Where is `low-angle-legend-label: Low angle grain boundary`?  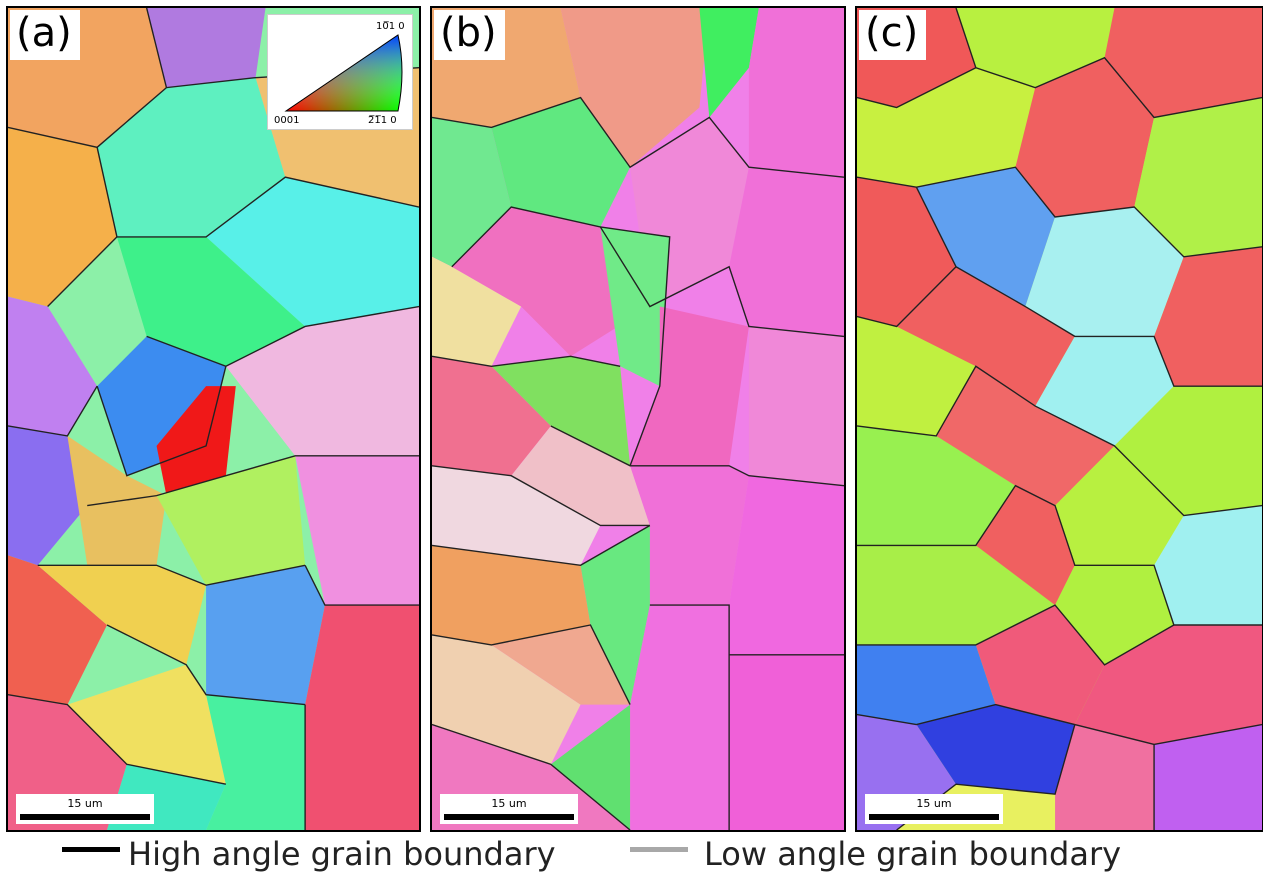 low-angle-legend-label: Low angle grain boundary is located at coordinates (913, 854).